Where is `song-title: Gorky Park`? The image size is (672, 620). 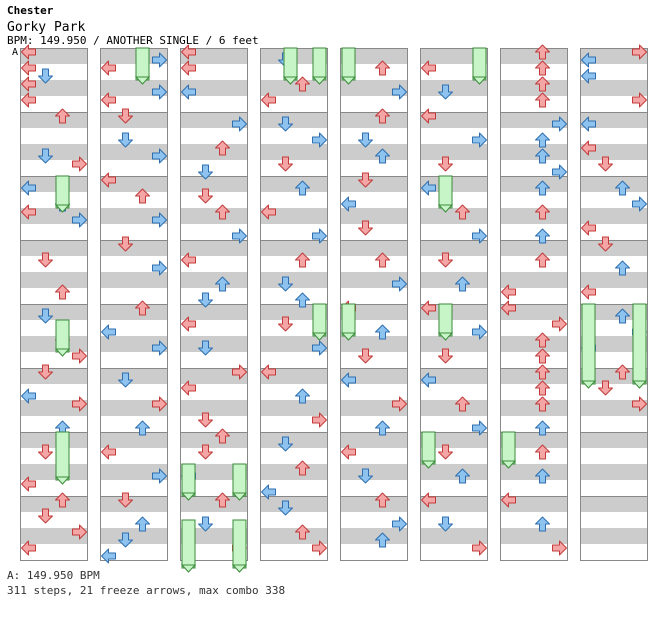 song-title: Gorky Park is located at coordinates (46, 27).